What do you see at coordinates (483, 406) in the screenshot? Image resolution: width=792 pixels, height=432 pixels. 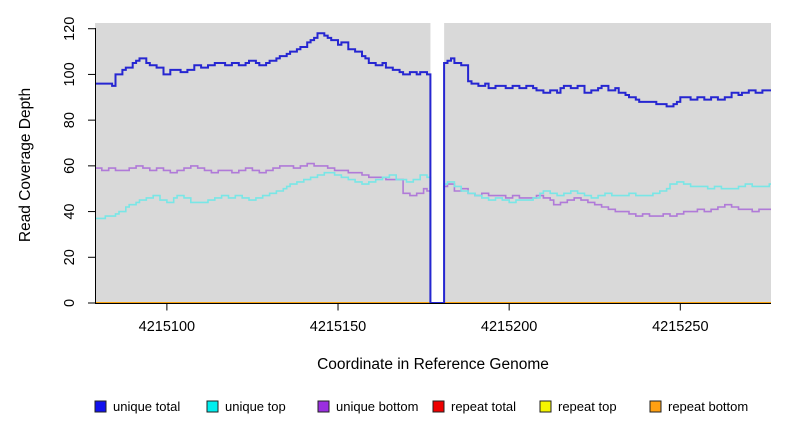 I see `legend-label-repeat-total: repeat total` at bounding box center [483, 406].